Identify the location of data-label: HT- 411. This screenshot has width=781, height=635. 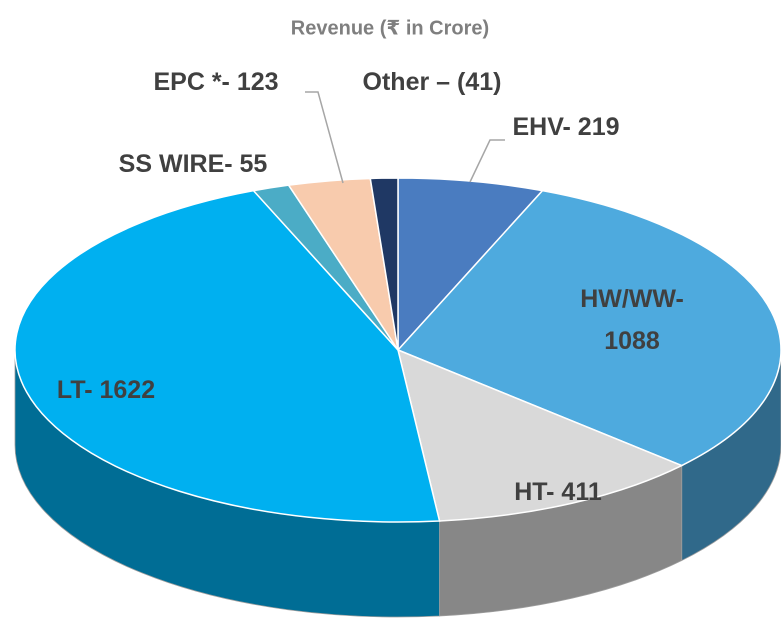
(558, 492).